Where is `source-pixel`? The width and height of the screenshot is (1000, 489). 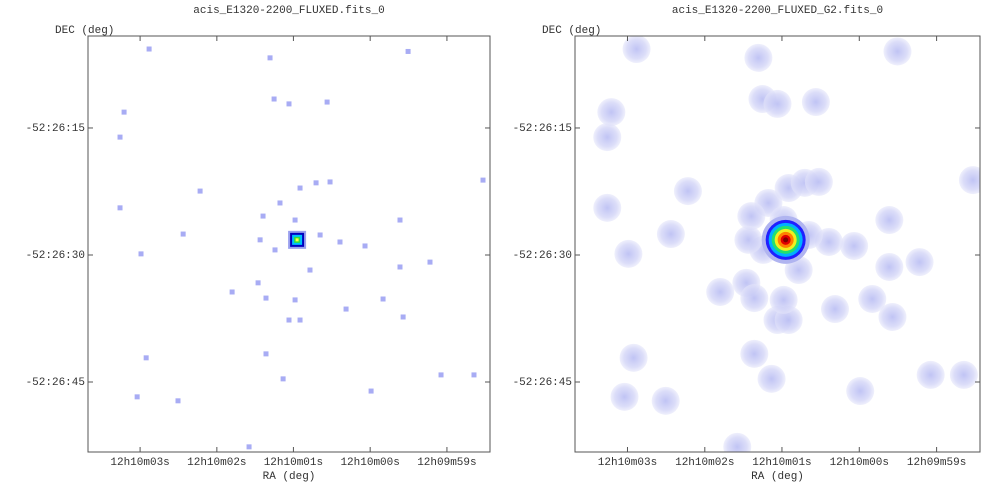 source-pixel is located at coordinates (297, 240).